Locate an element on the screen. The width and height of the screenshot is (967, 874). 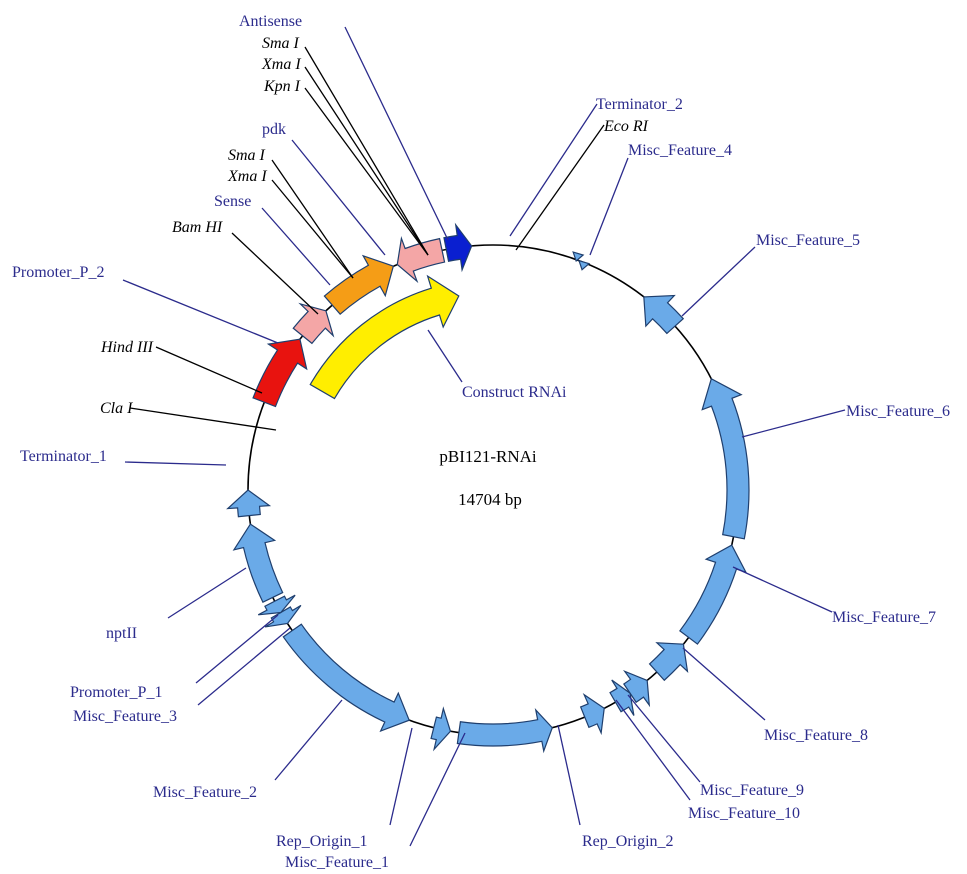
arrow-pdk is located at coordinates (359, 284).